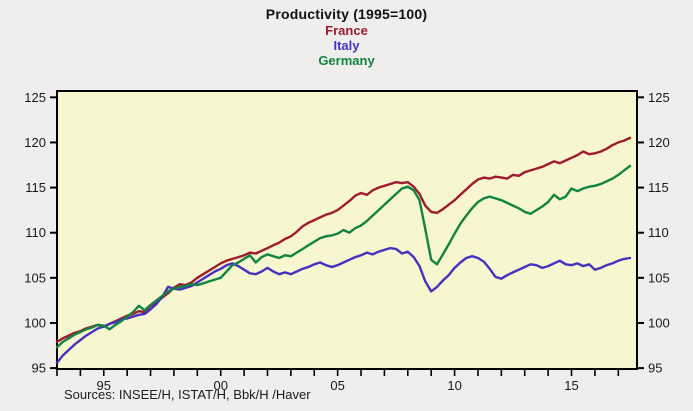 This screenshot has height=411, width=693. Describe the element at coordinates (220, 385) in the screenshot. I see `svg-text: 00` at that location.